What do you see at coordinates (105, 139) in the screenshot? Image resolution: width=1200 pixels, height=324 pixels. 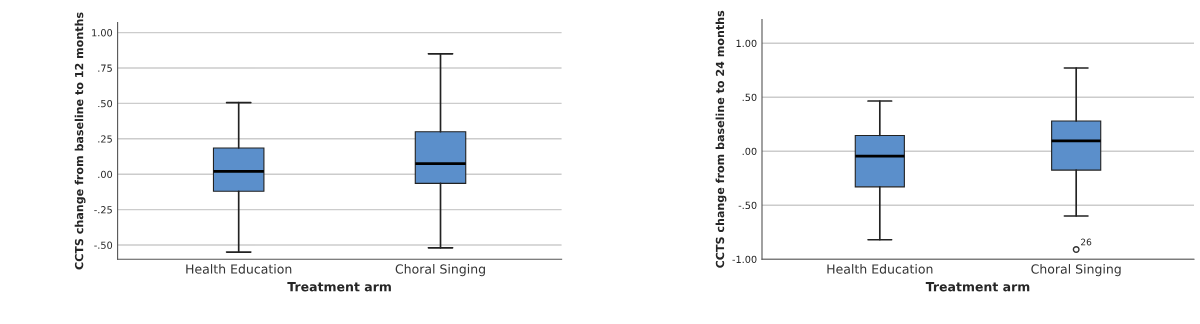 I see `y-tick-label: .25` at bounding box center [105, 139].